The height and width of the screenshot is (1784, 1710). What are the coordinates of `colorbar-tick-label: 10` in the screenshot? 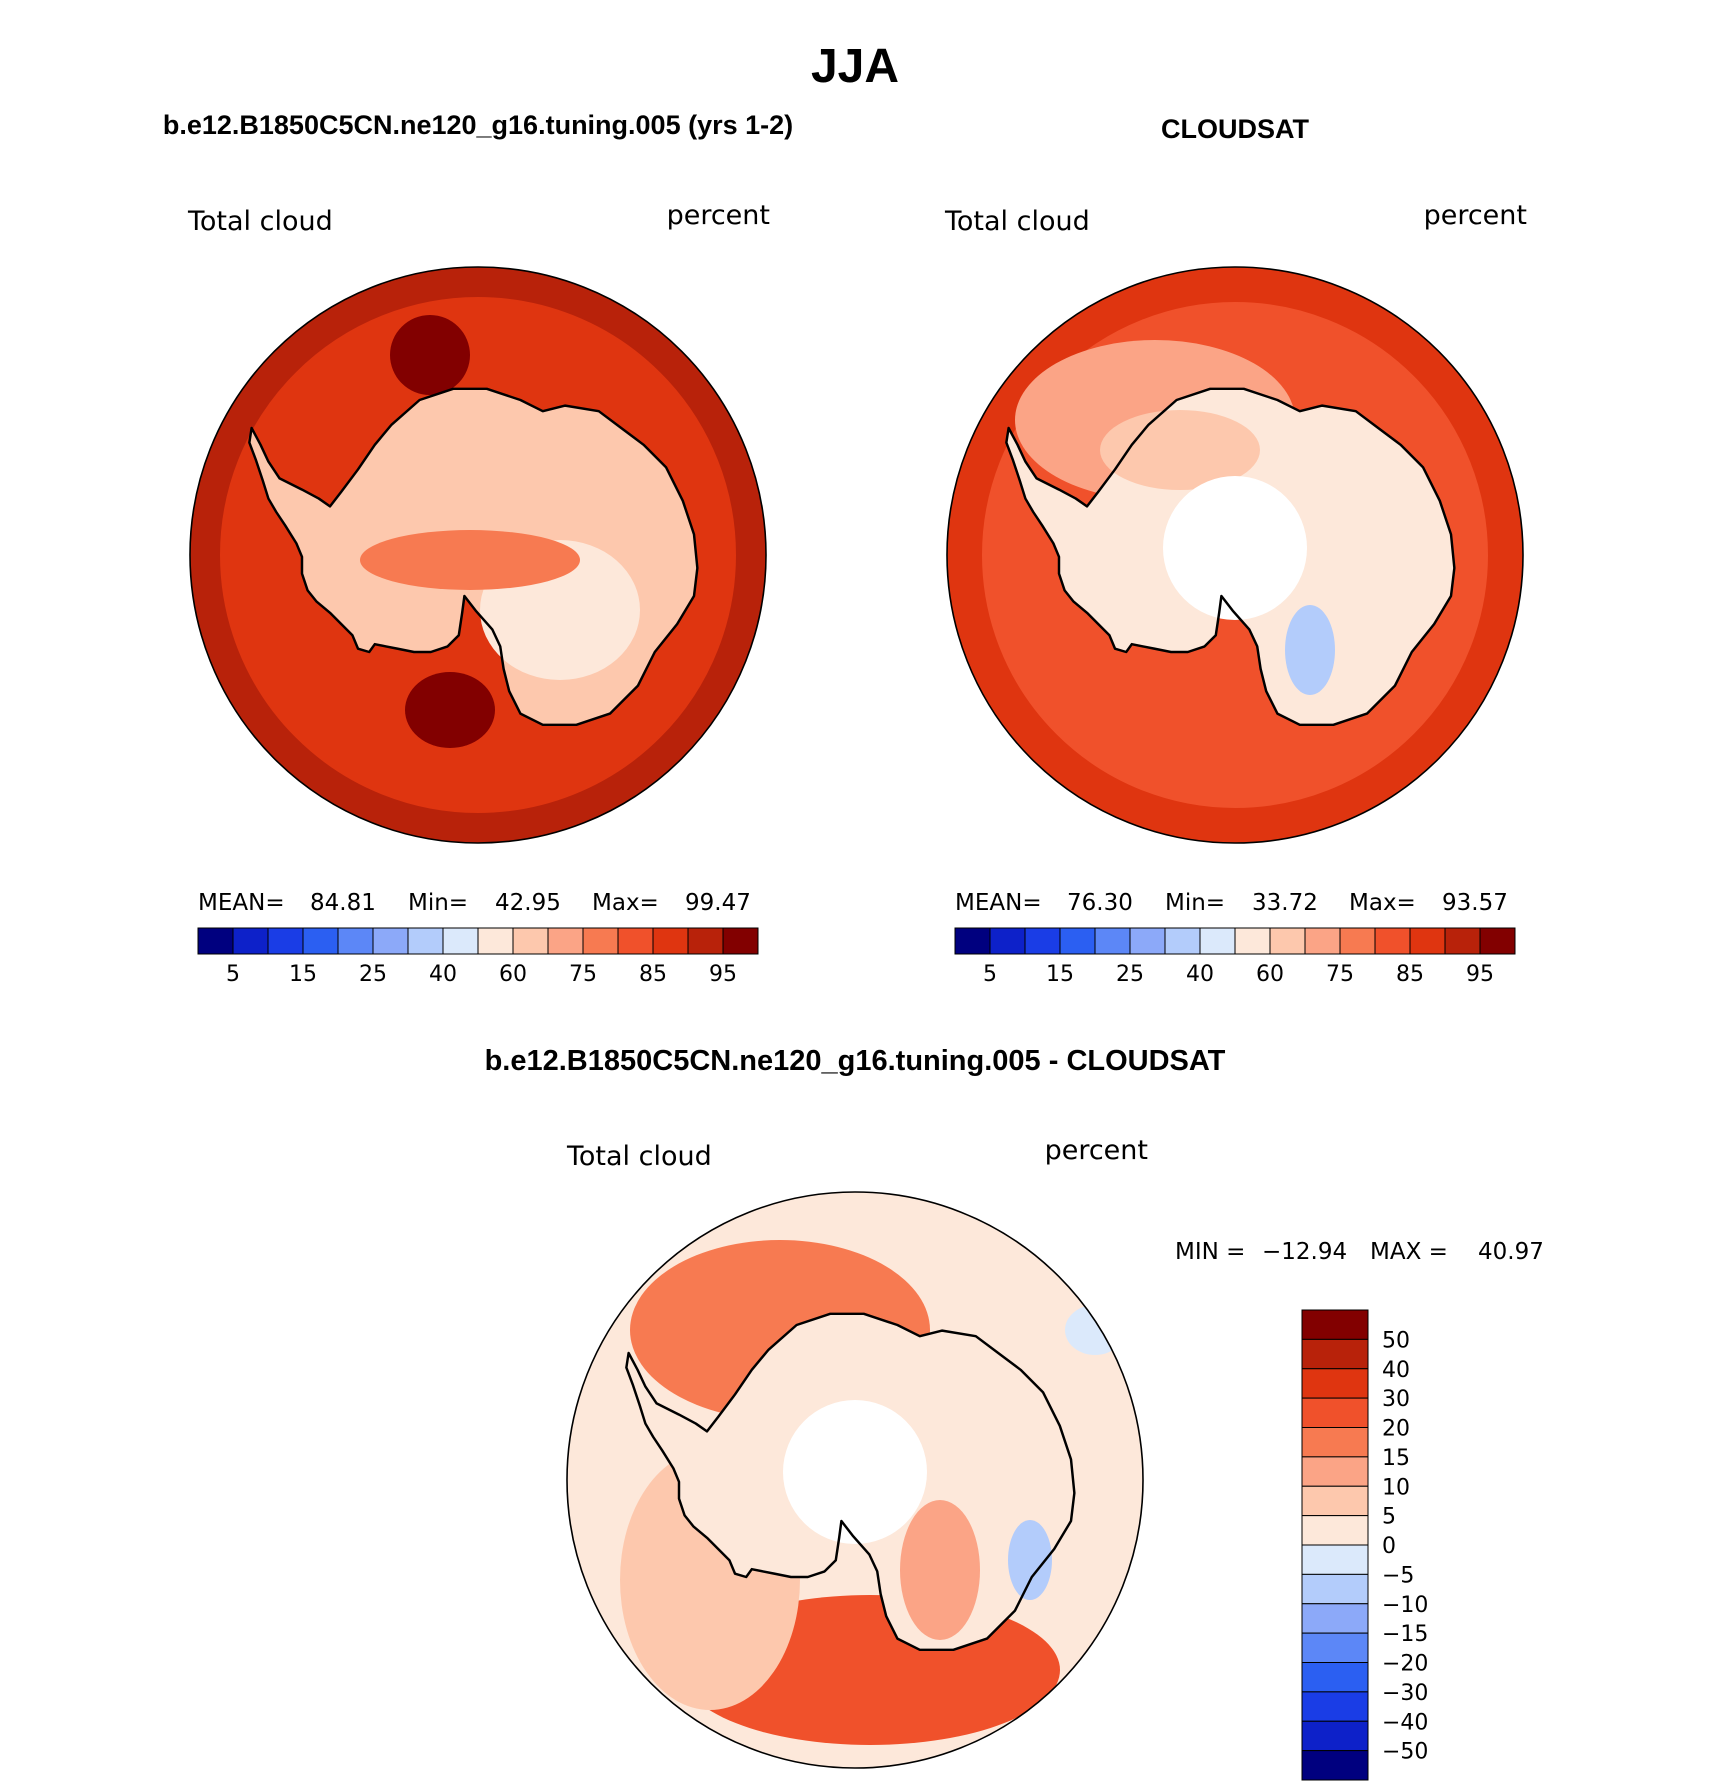 It's located at (1396, 1487).